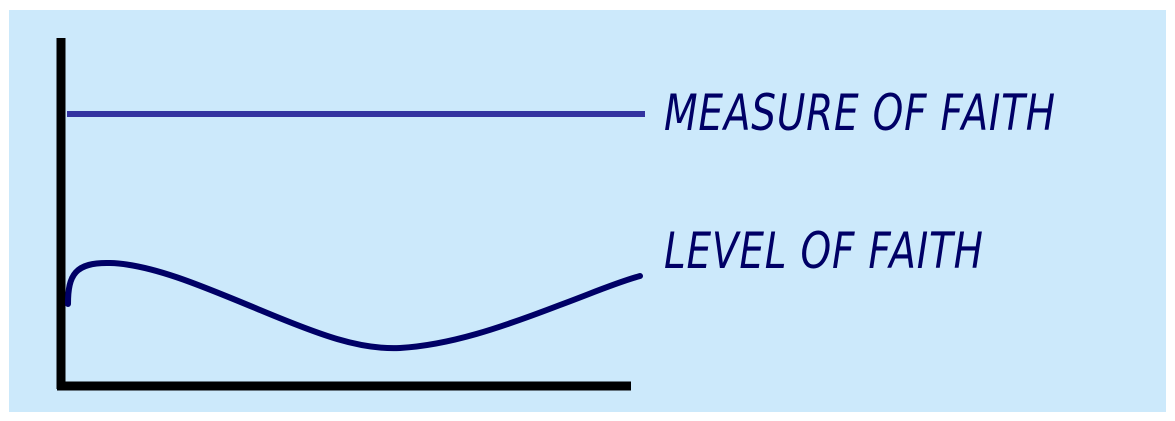 The height and width of the screenshot is (421, 1175). I want to click on measure-of-faith-label: MEASURE OF FAITH, so click(860, 113).